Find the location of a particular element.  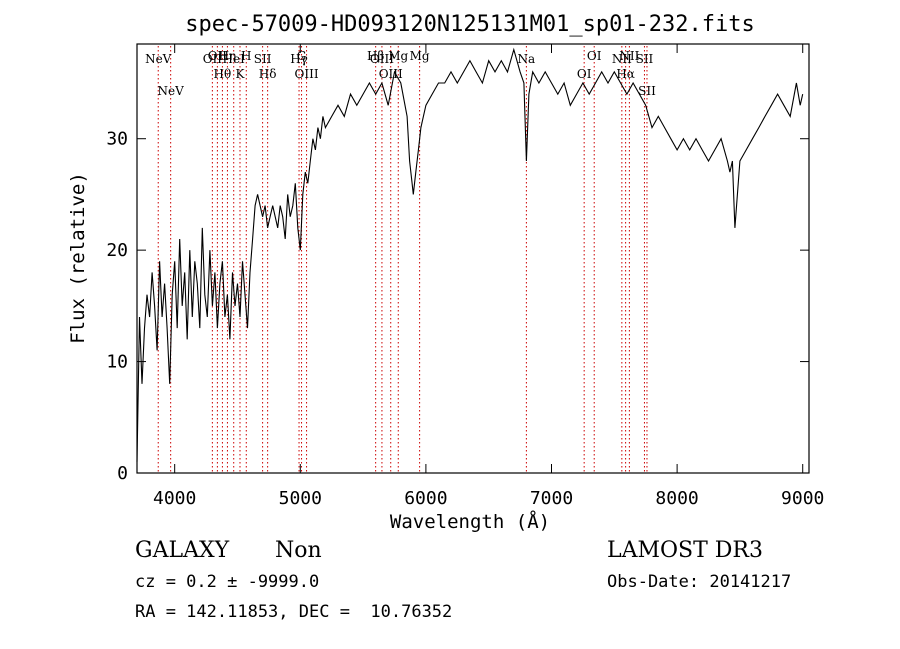

object-class: GALAXY is located at coordinates (182, 550).